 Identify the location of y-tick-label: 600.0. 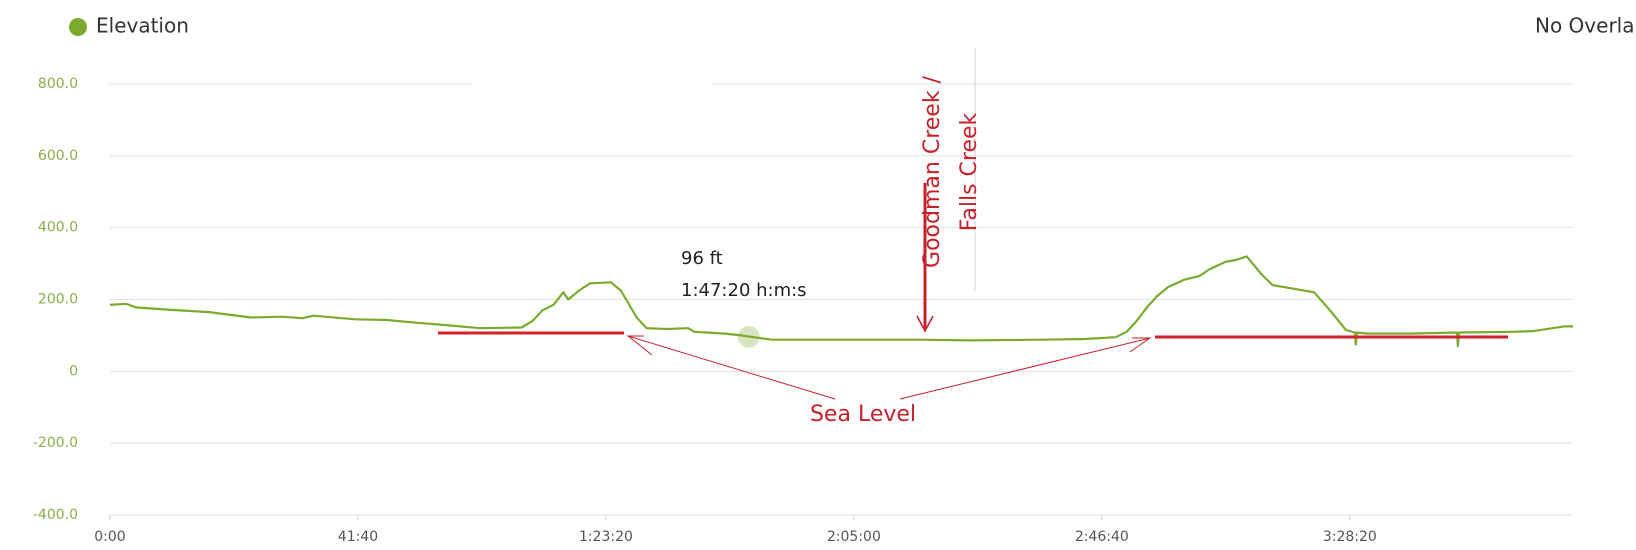
(58, 156).